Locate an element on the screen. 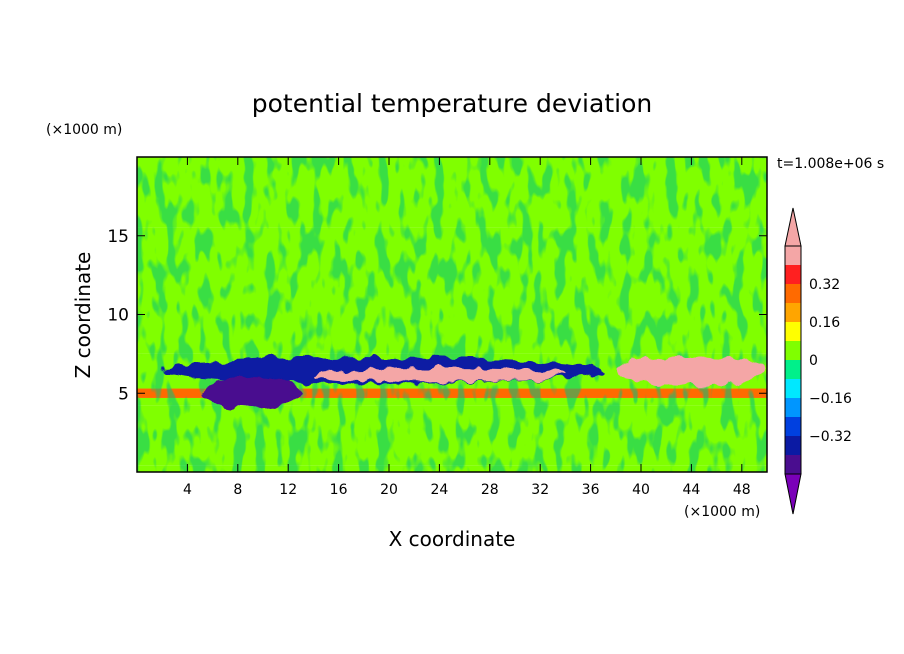  colorbar-frame is located at coordinates (793, 360).